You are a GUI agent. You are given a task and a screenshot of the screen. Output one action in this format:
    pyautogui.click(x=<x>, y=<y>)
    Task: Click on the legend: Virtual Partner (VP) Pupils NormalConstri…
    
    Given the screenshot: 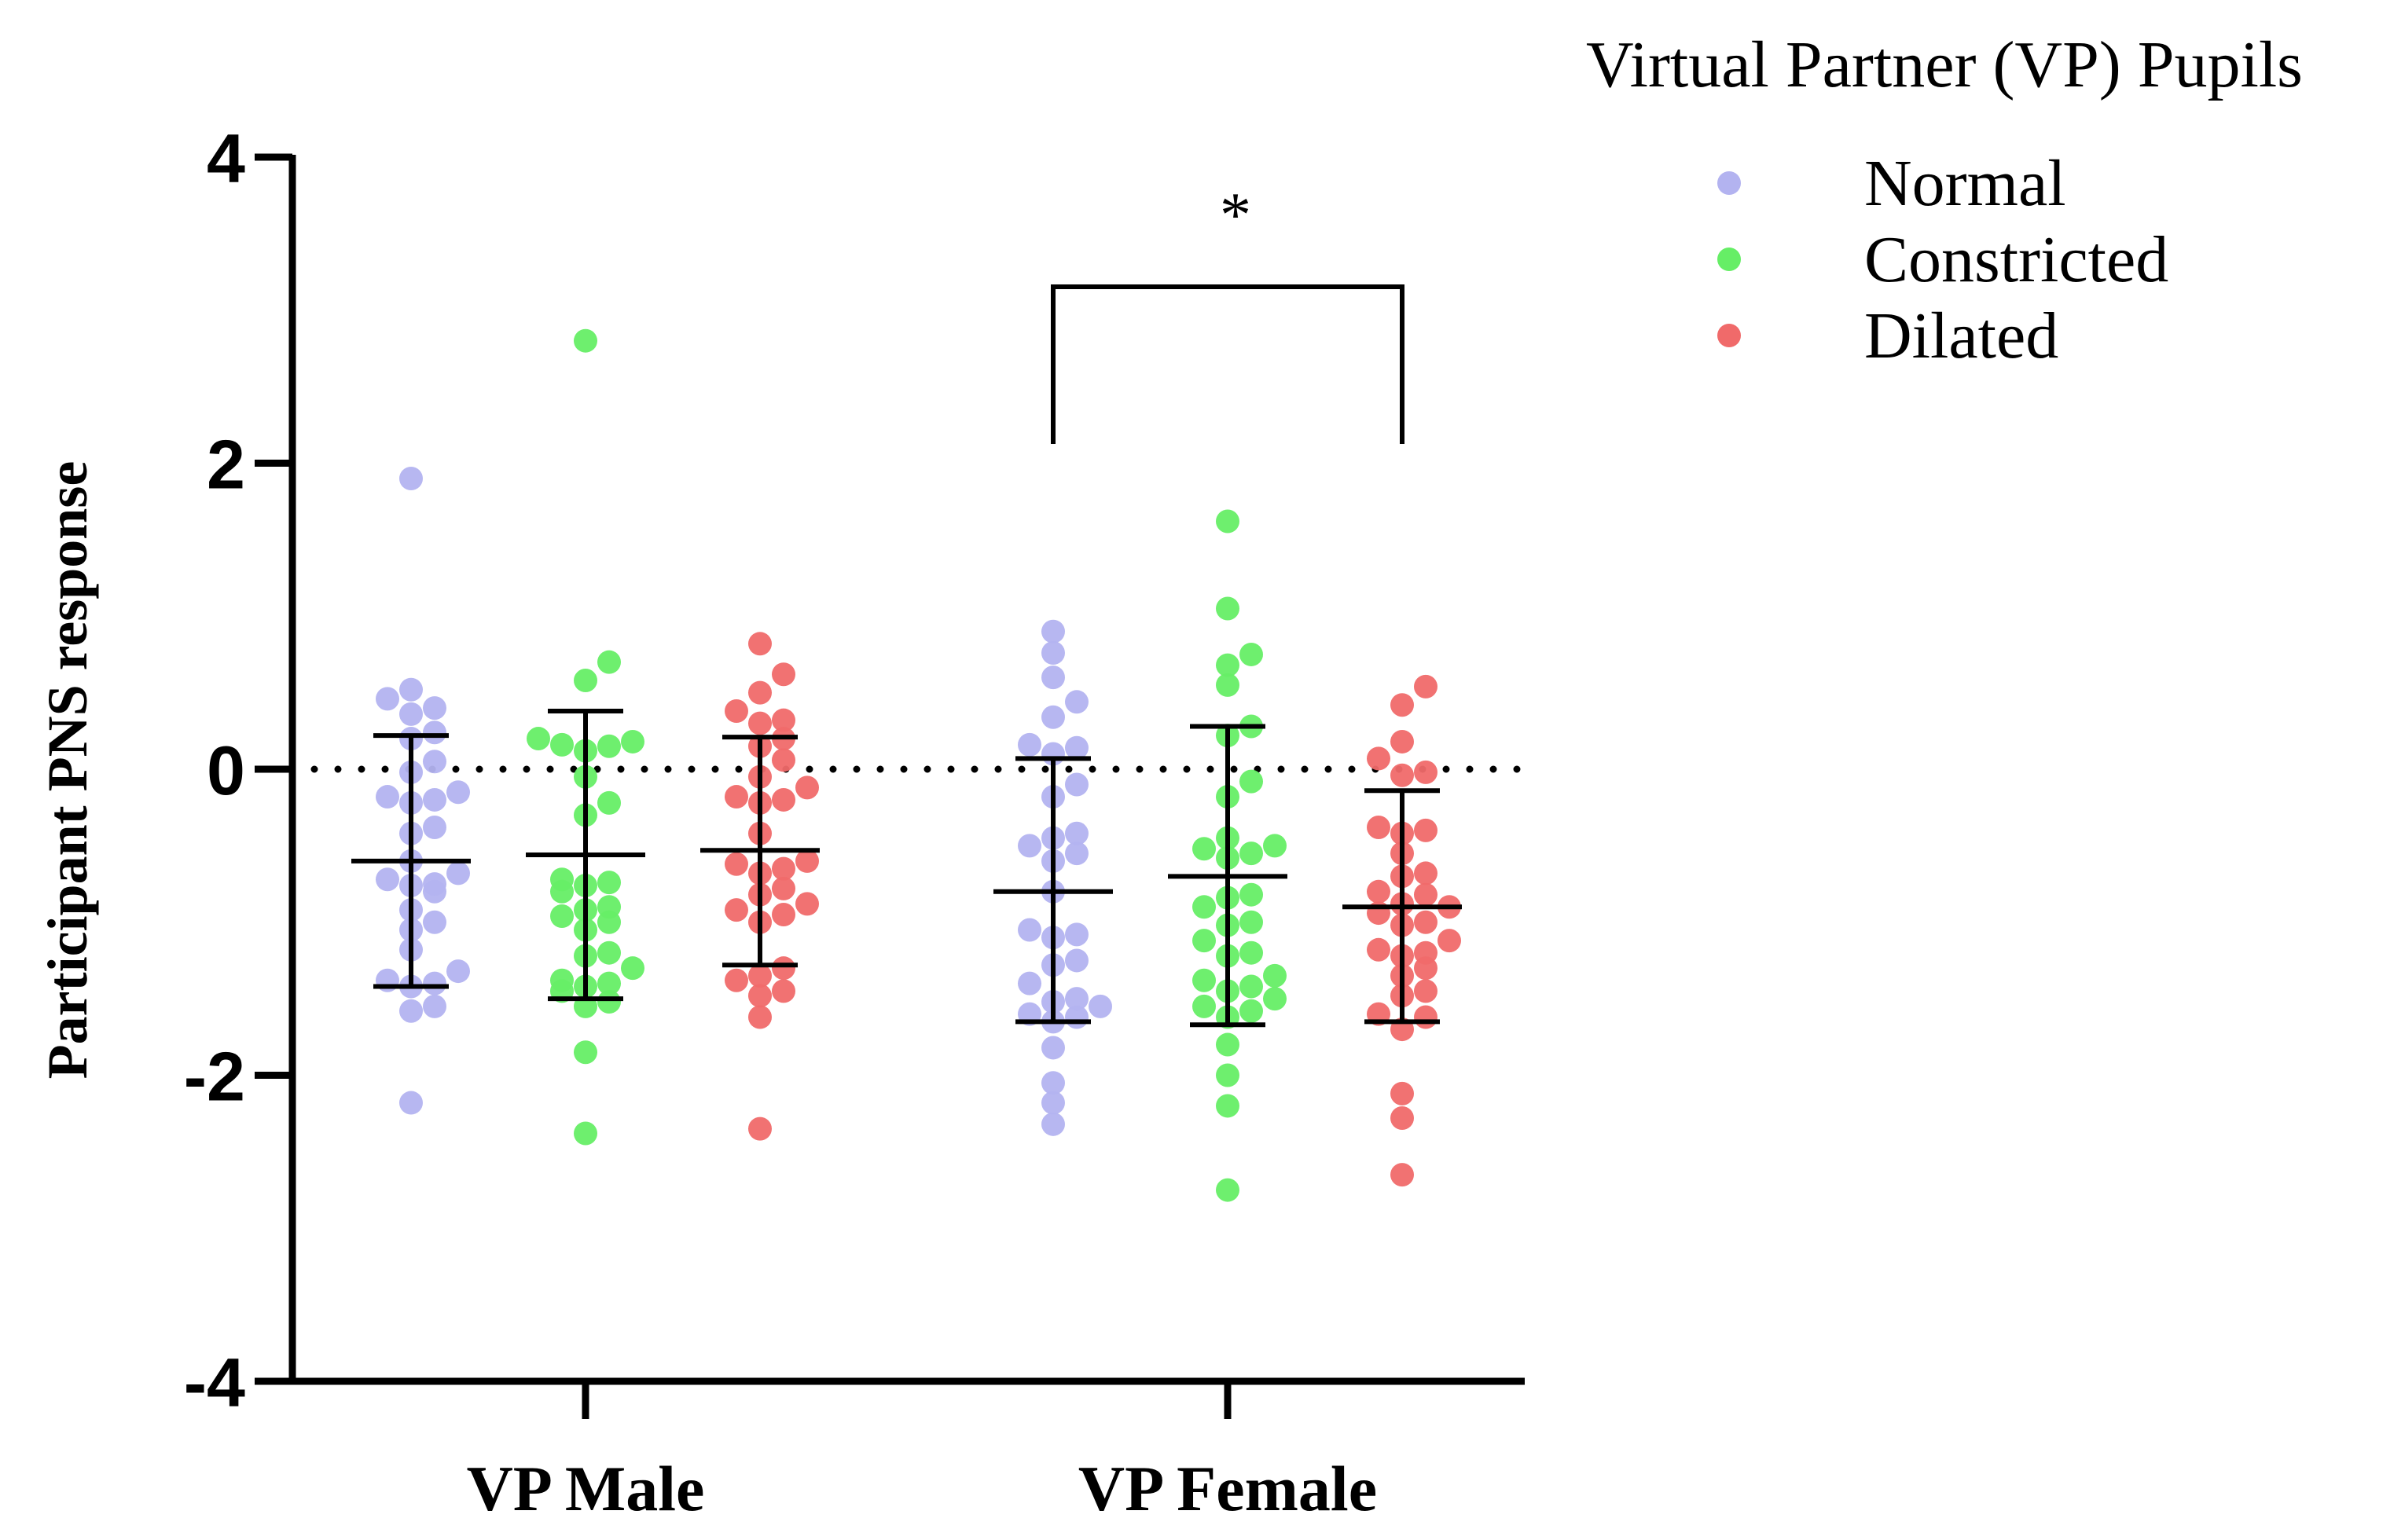 What is the action you would take?
    pyautogui.click(x=1944, y=200)
    